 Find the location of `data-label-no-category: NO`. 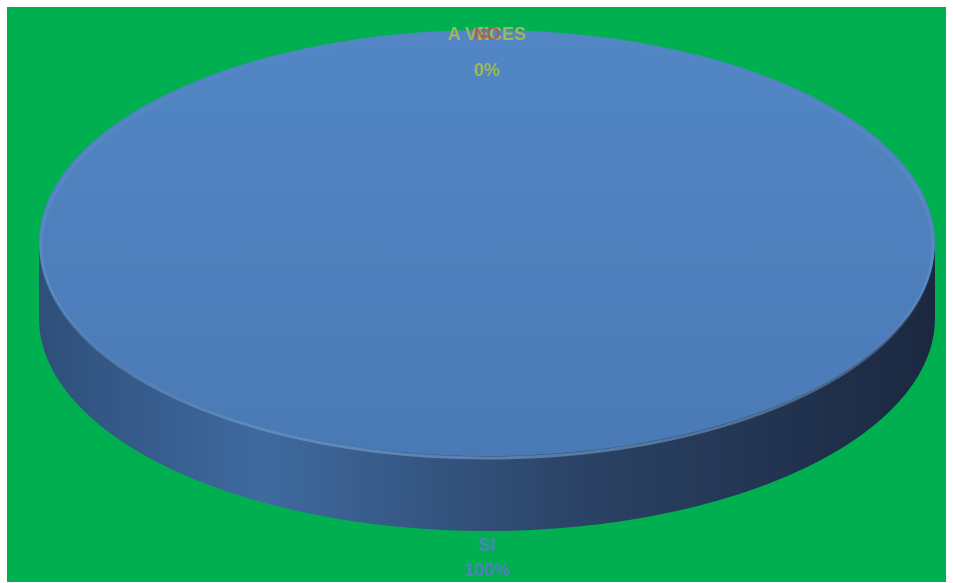

data-label-no-category: NO is located at coordinates (487, 34).